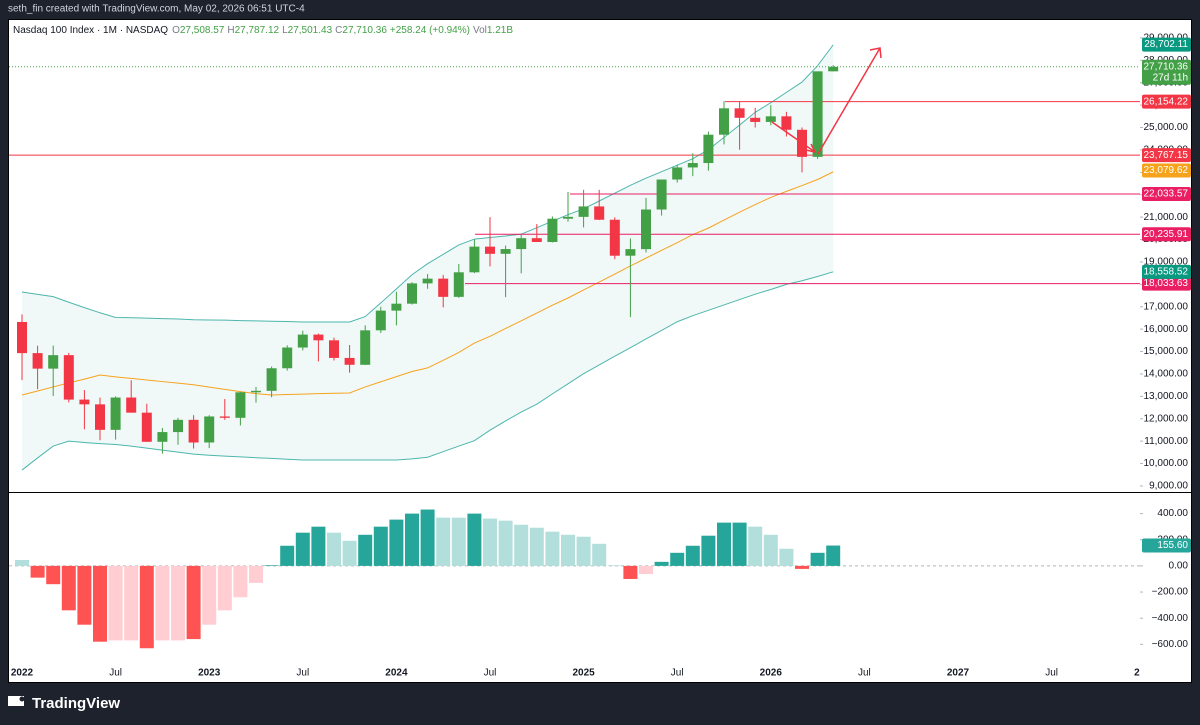  I want to click on y-tick-label: 9,000.00, so click(1168, 486).